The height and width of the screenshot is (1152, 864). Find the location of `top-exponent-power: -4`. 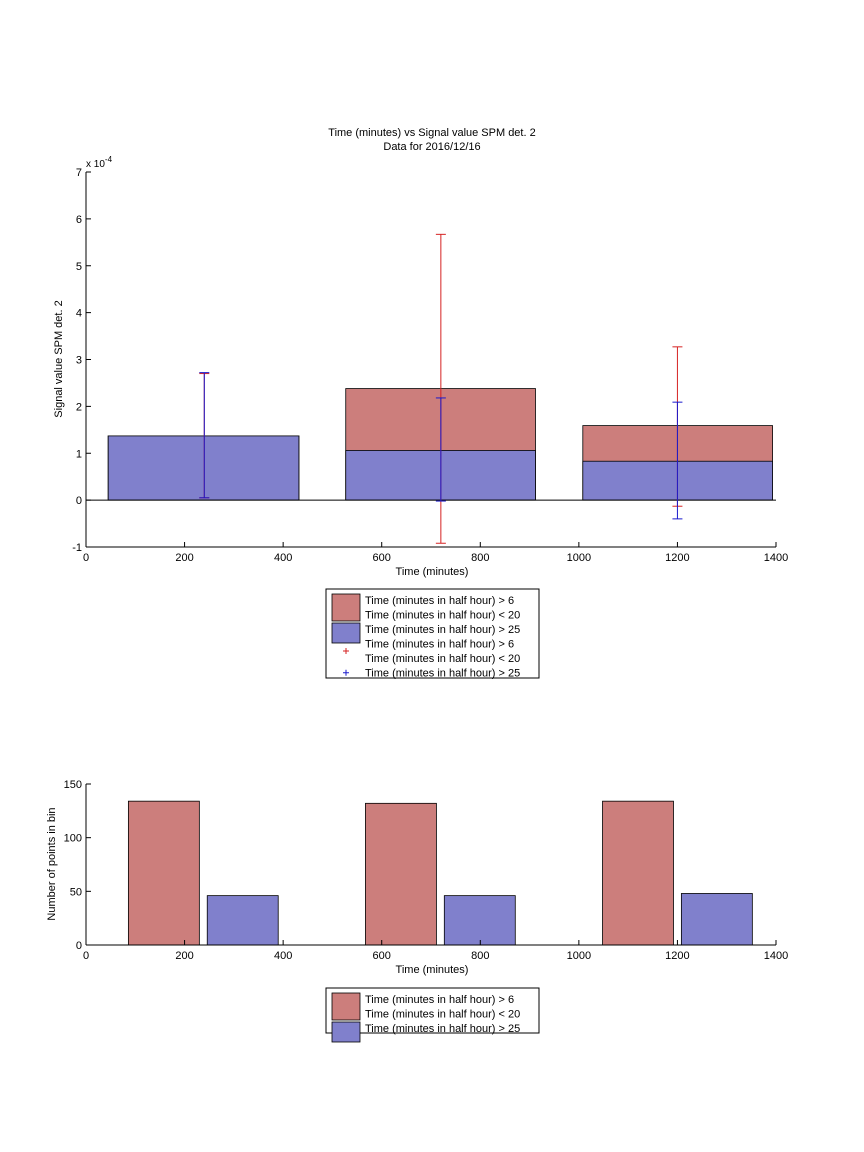

top-exponent-power: -4 is located at coordinates (109, 159).